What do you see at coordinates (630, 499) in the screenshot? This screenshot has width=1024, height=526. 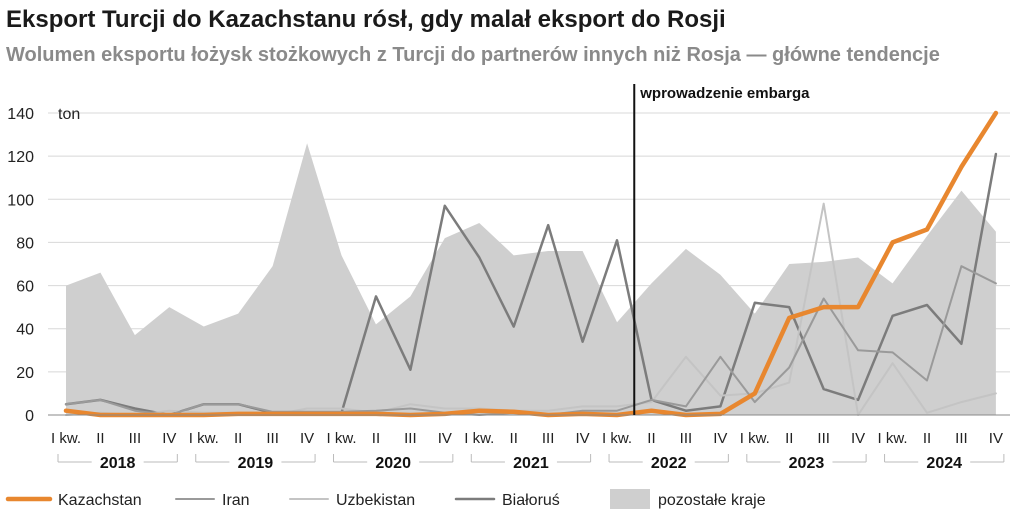 I see `legend-swatch` at bounding box center [630, 499].